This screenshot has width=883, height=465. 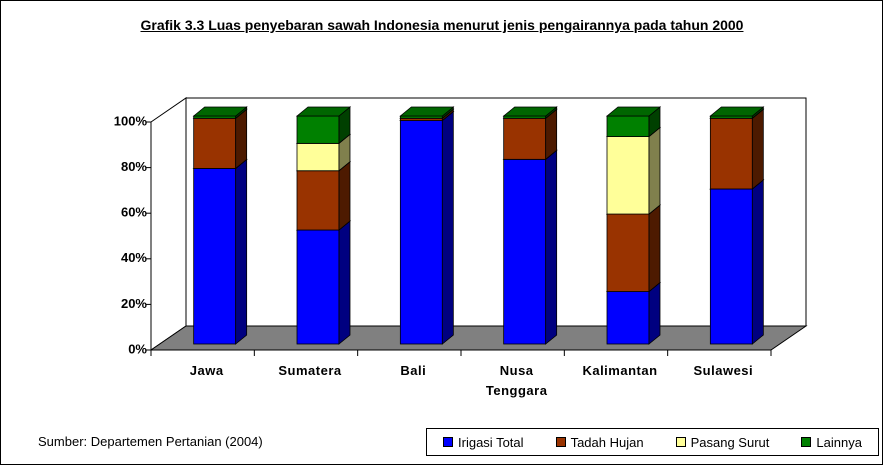 I want to click on y-tick-label: 40%, so click(x=134, y=257).